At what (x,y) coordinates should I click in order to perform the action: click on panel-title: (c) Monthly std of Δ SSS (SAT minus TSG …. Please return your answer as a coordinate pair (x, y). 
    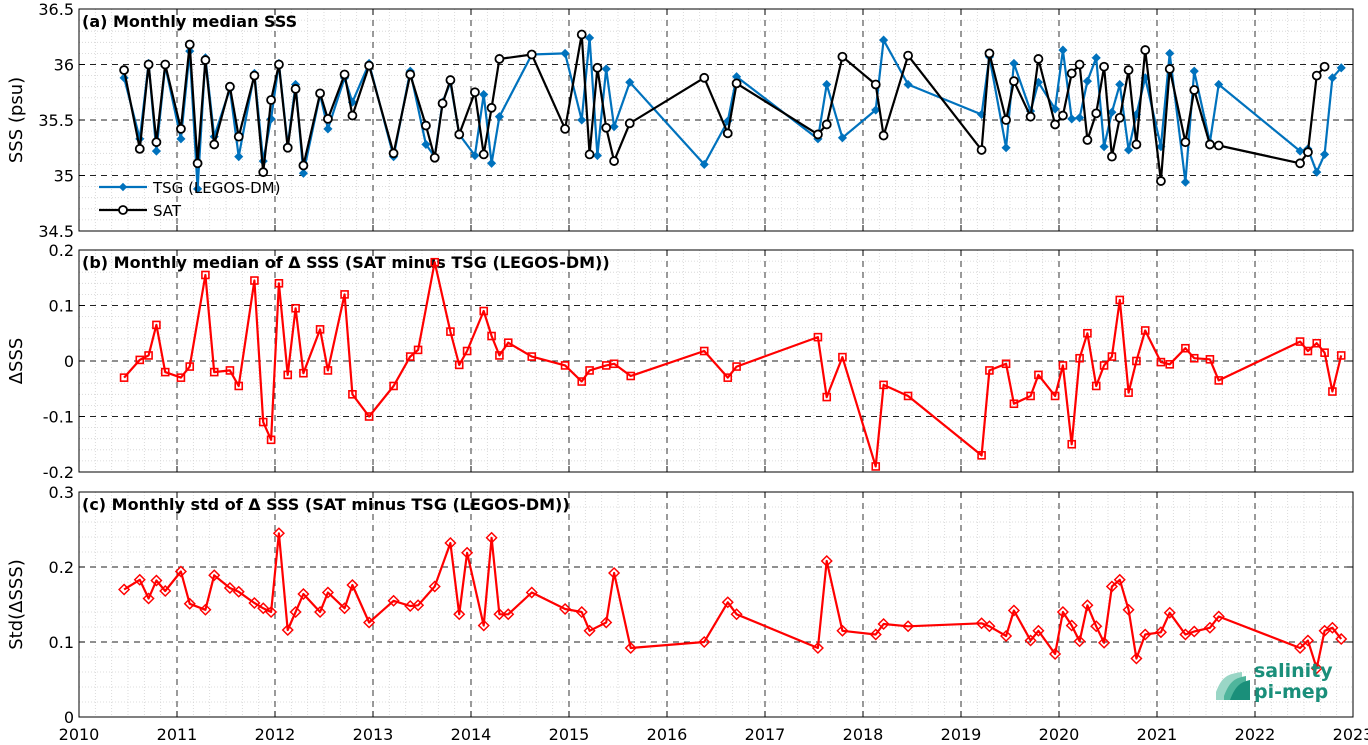
    Looking at the image, I should click on (326, 504).